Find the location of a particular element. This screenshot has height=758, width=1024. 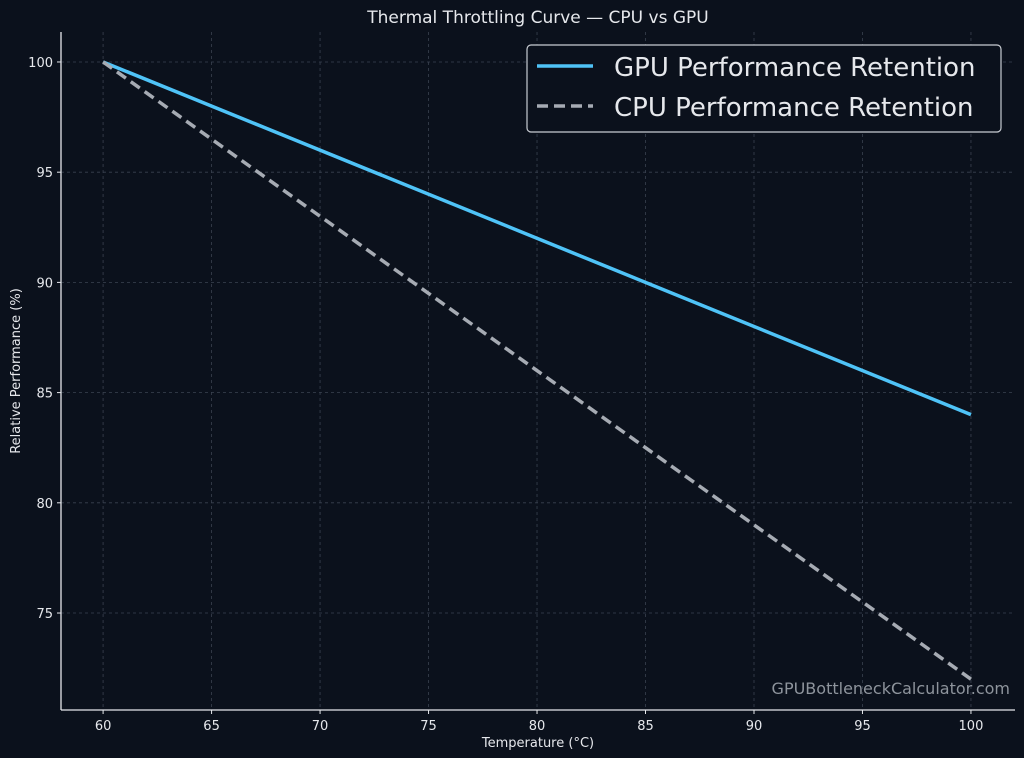

y-tick-label: 90 is located at coordinates (44, 283).